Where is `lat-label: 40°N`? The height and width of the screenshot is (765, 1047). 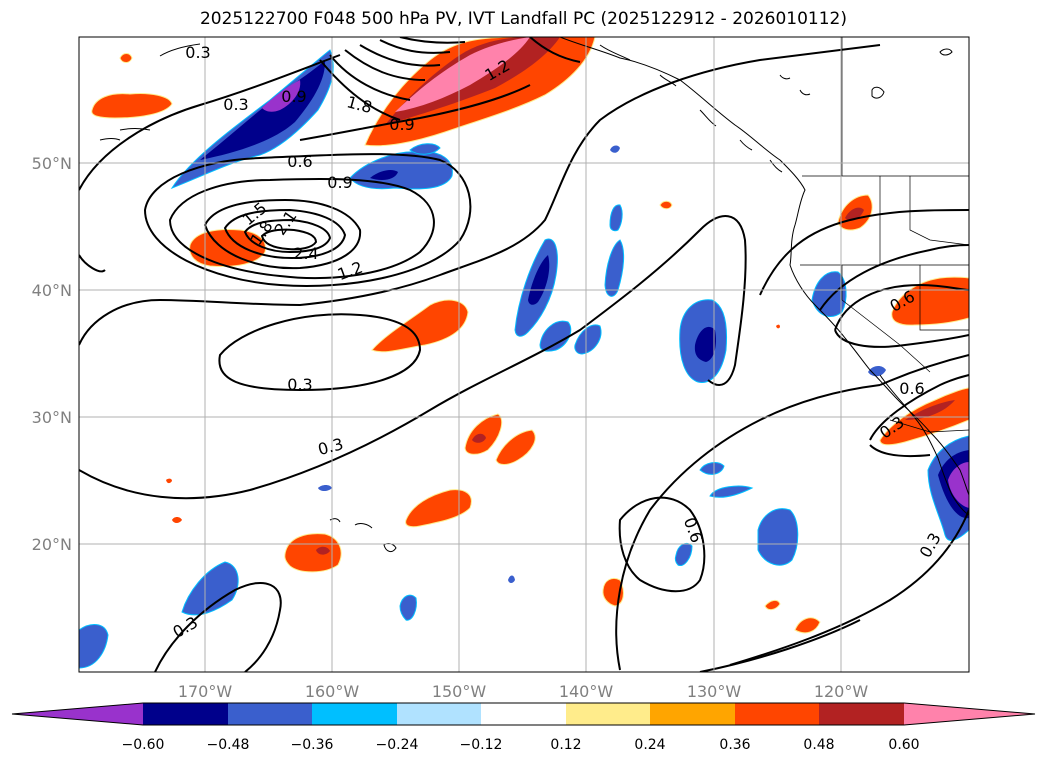
lat-label: 40°N is located at coordinates (52, 290).